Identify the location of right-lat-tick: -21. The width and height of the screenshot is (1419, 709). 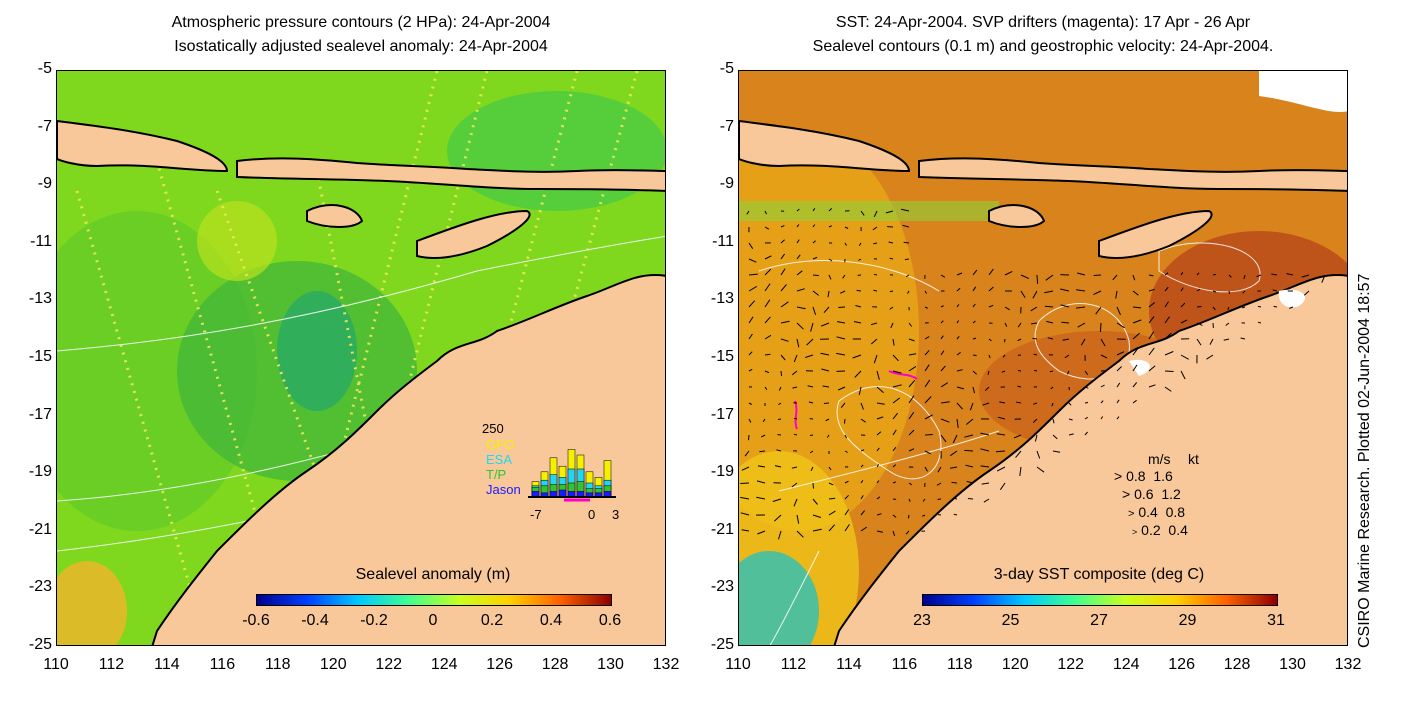
(722, 529).